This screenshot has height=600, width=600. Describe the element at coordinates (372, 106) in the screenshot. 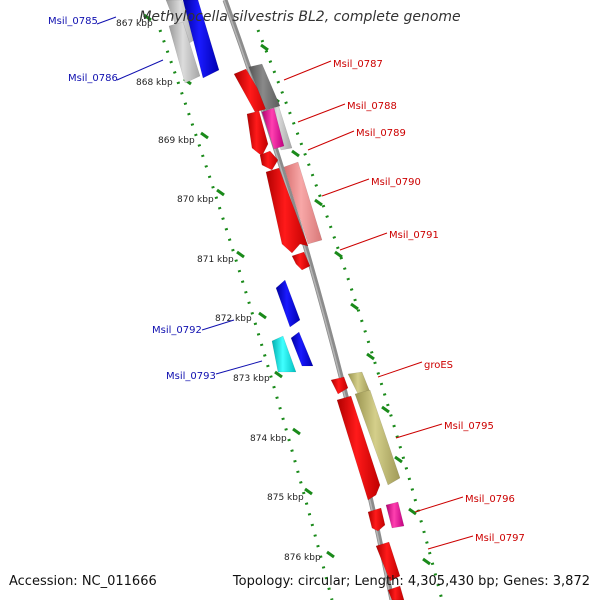

I see `gene-label-msil_0788: Msil_0788` at that location.